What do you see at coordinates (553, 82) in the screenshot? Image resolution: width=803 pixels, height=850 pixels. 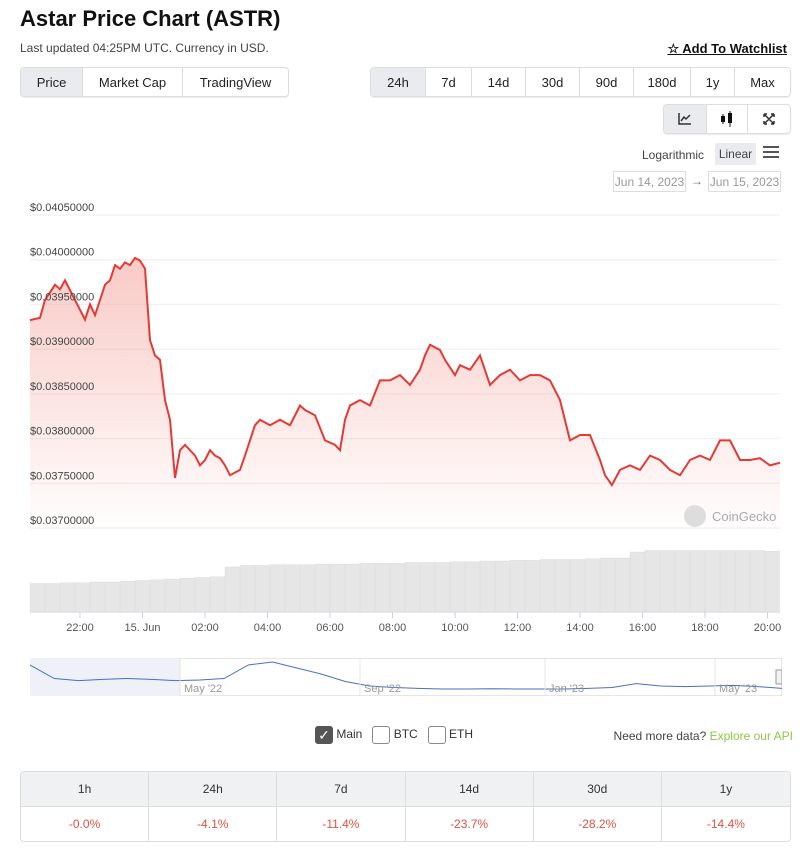 I see `range-30d: 30d` at bounding box center [553, 82].